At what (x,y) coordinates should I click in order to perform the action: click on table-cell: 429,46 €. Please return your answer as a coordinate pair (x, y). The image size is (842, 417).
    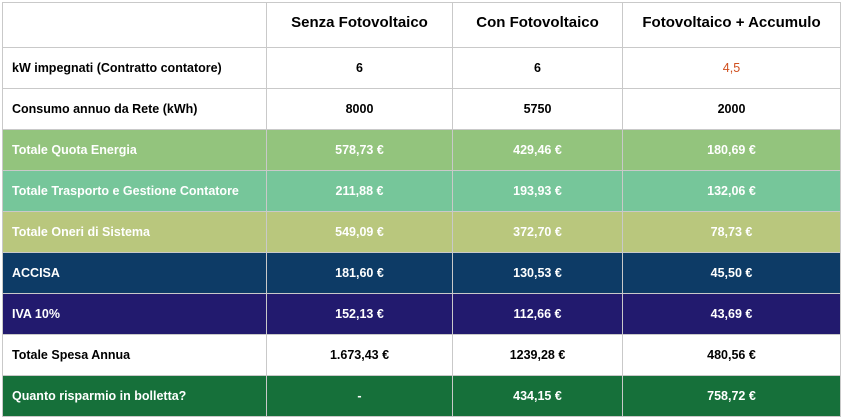
    Looking at the image, I should click on (537, 150).